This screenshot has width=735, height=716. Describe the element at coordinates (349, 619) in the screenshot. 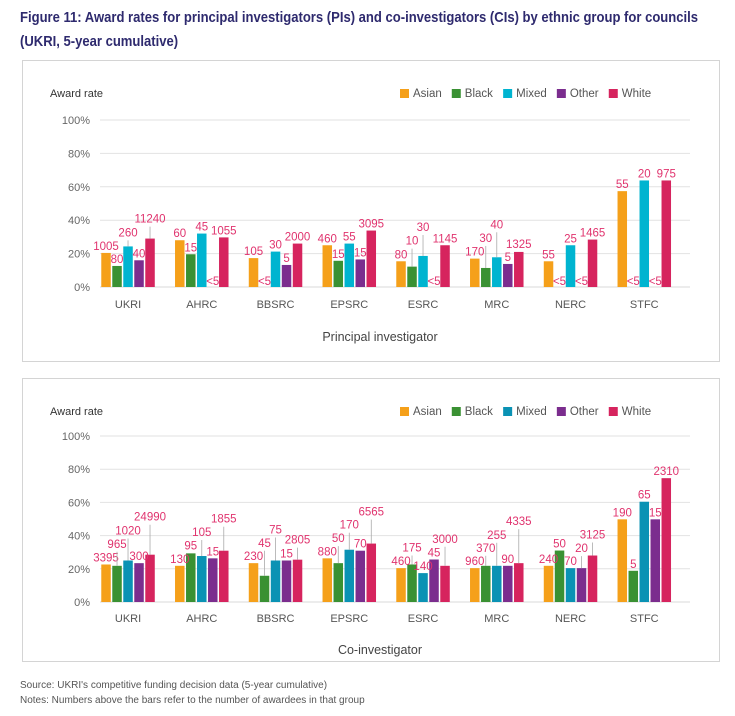

I see `category-label: EPSRC` at that location.